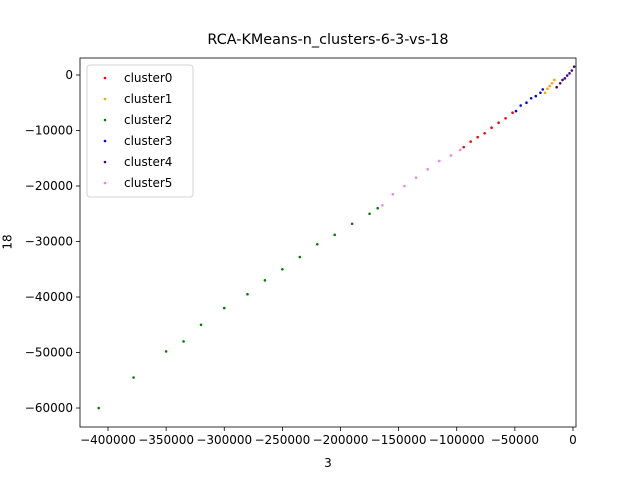 The width and height of the screenshot is (640, 484). What do you see at coordinates (49, 186) in the screenshot?
I see `y-tick-label: −20000` at bounding box center [49, 186].